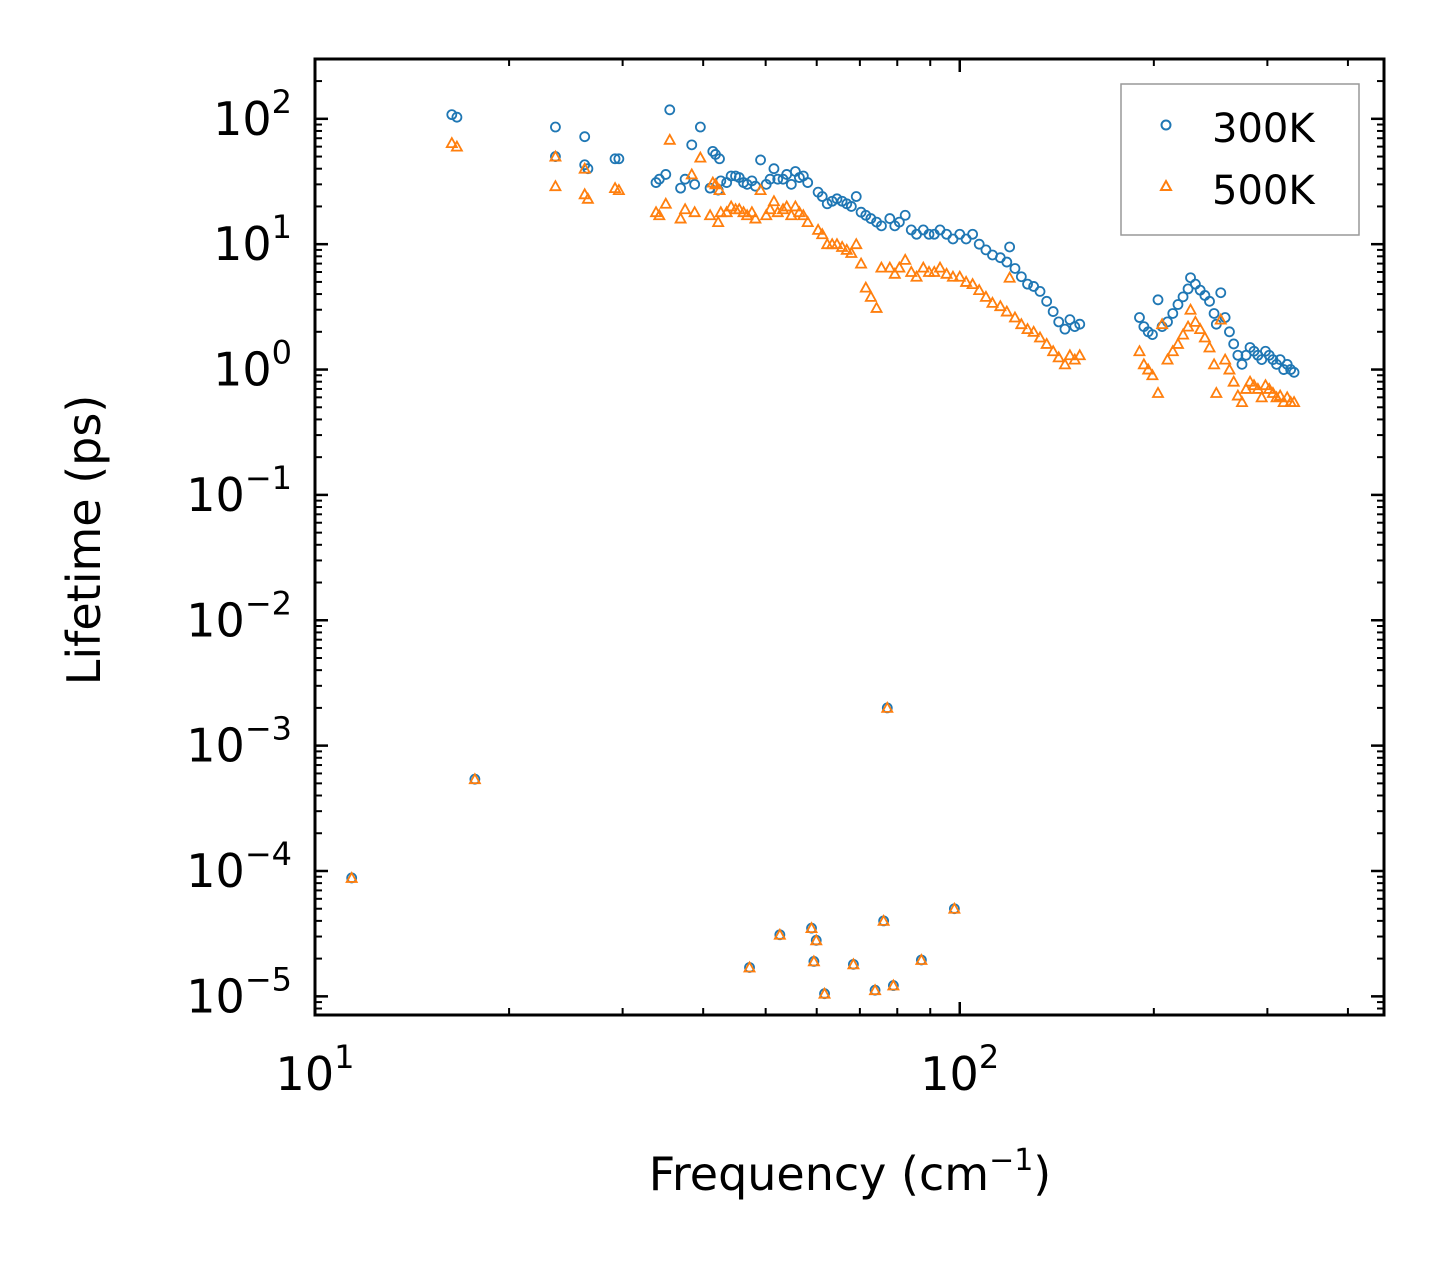 This screenshot has height=1270, width=1443. Describe the element at coordinates (949, 1074) in the screenshot. I see `x-tick-label-base: 10` at that location.